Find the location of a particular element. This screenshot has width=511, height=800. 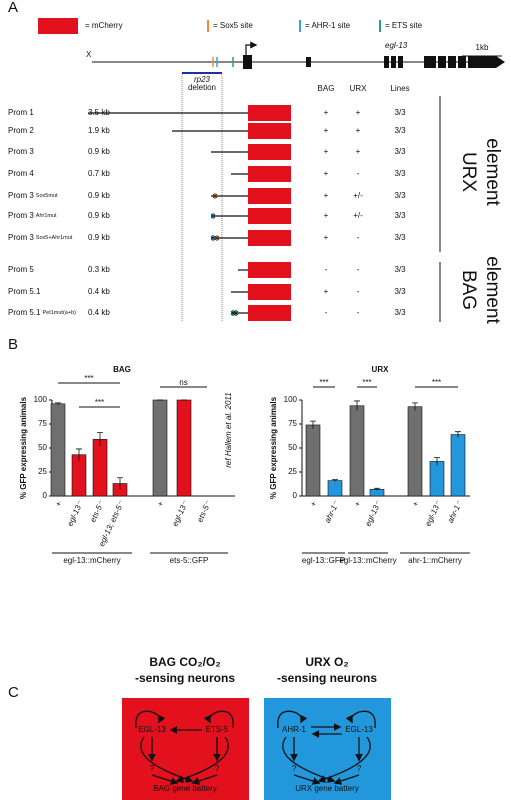

legend-label: = mCherry is located at coordinates (104, 25).